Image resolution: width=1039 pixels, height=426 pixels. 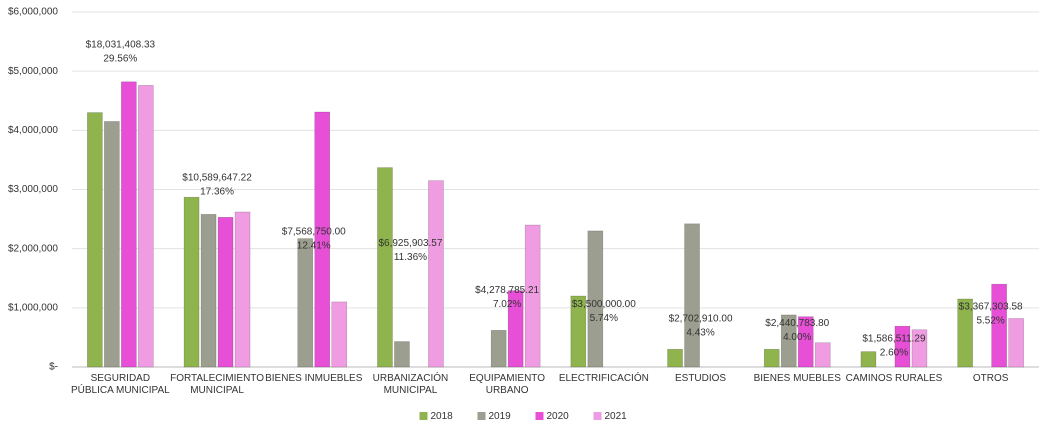 What do you see at coordinates (33, 307) in the screenshot?
I see `y-tick-label: $1,000,000` at bounding box center [33, 307].